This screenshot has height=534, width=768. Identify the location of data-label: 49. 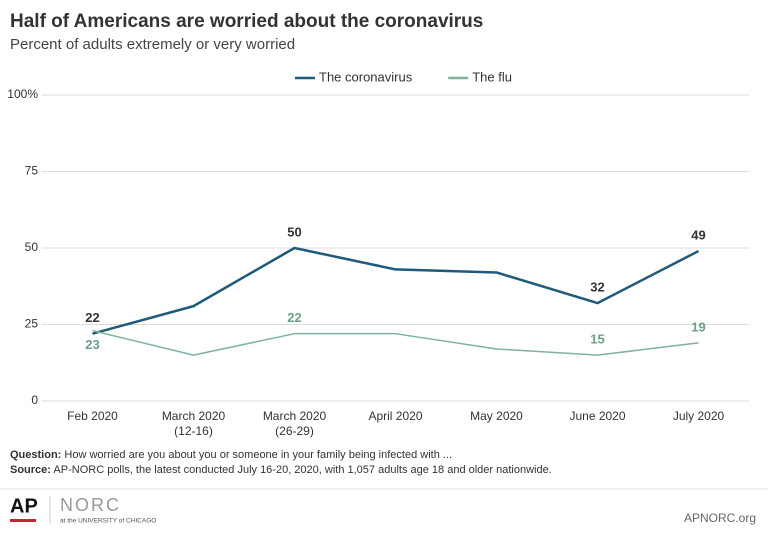
(698, 234).